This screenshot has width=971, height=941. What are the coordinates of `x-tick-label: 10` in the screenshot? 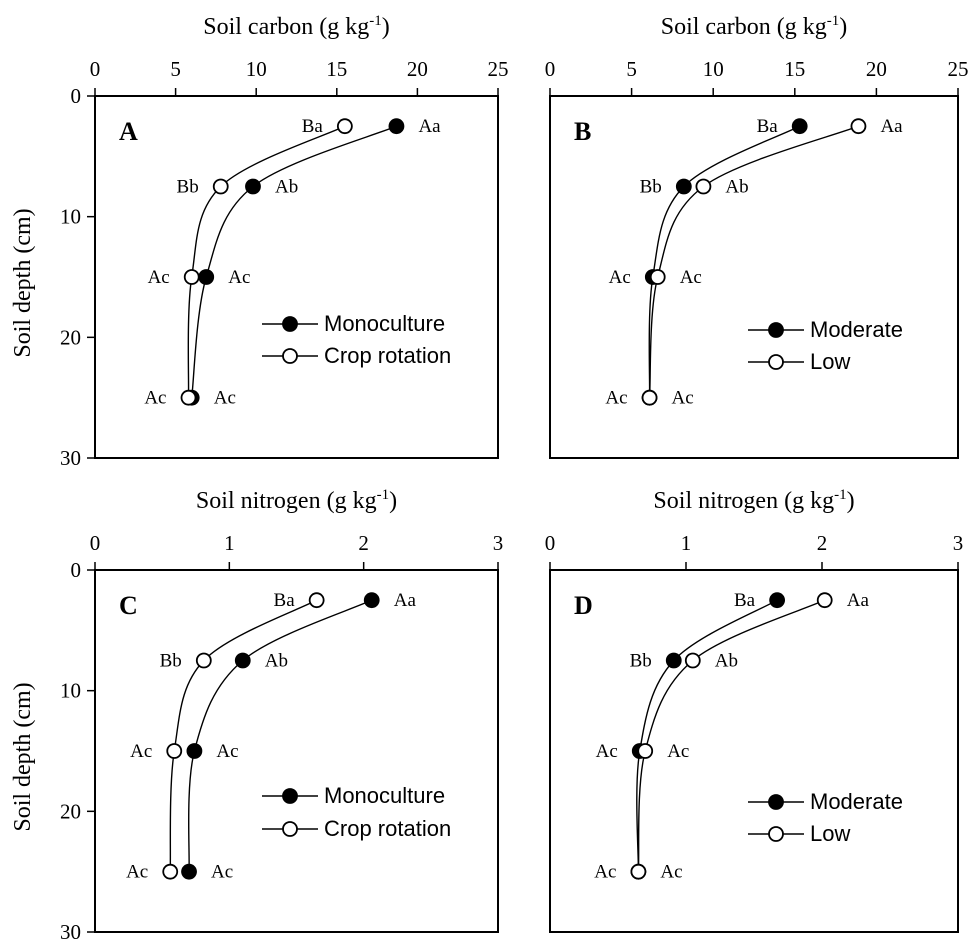 It's located at (256, 69).